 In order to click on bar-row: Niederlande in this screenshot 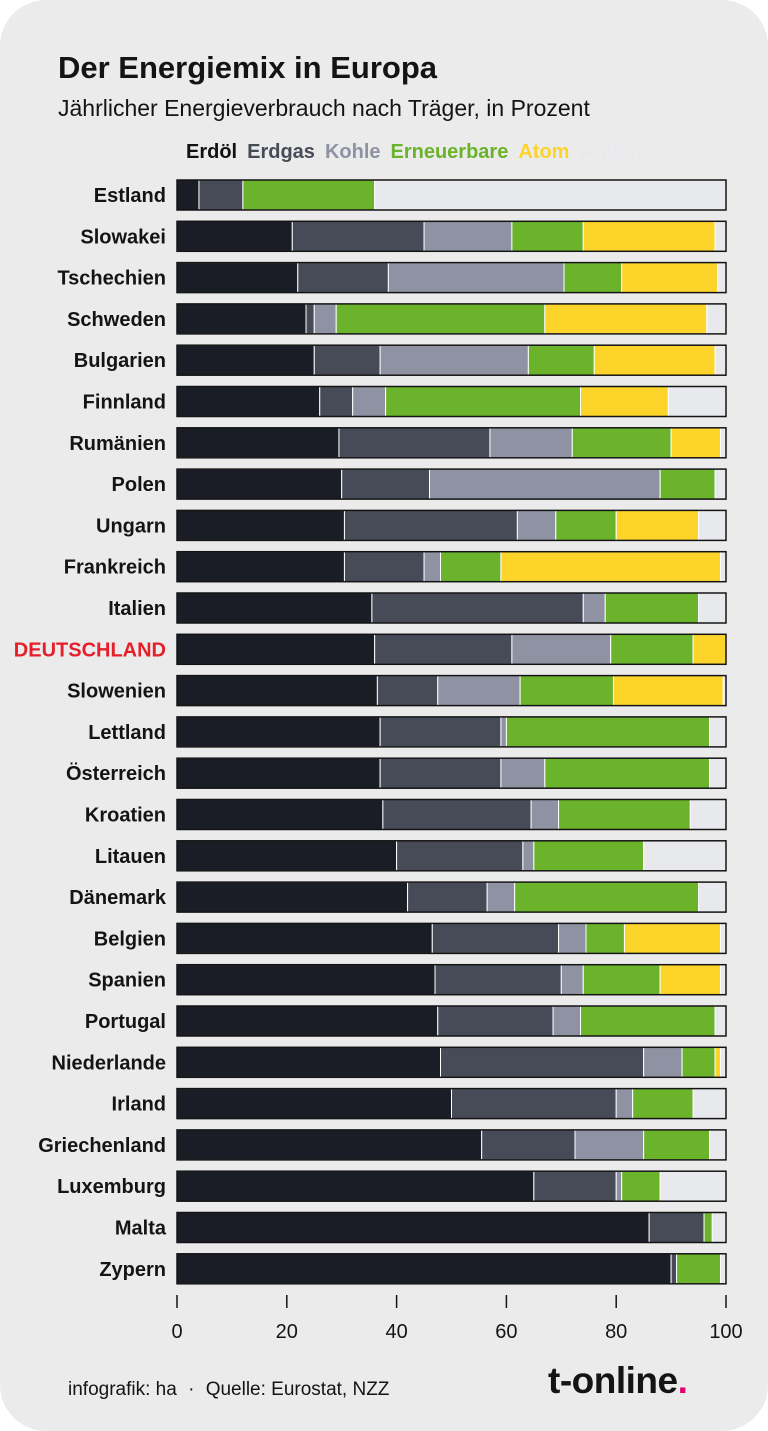, I will do `click(389, 1062)`.